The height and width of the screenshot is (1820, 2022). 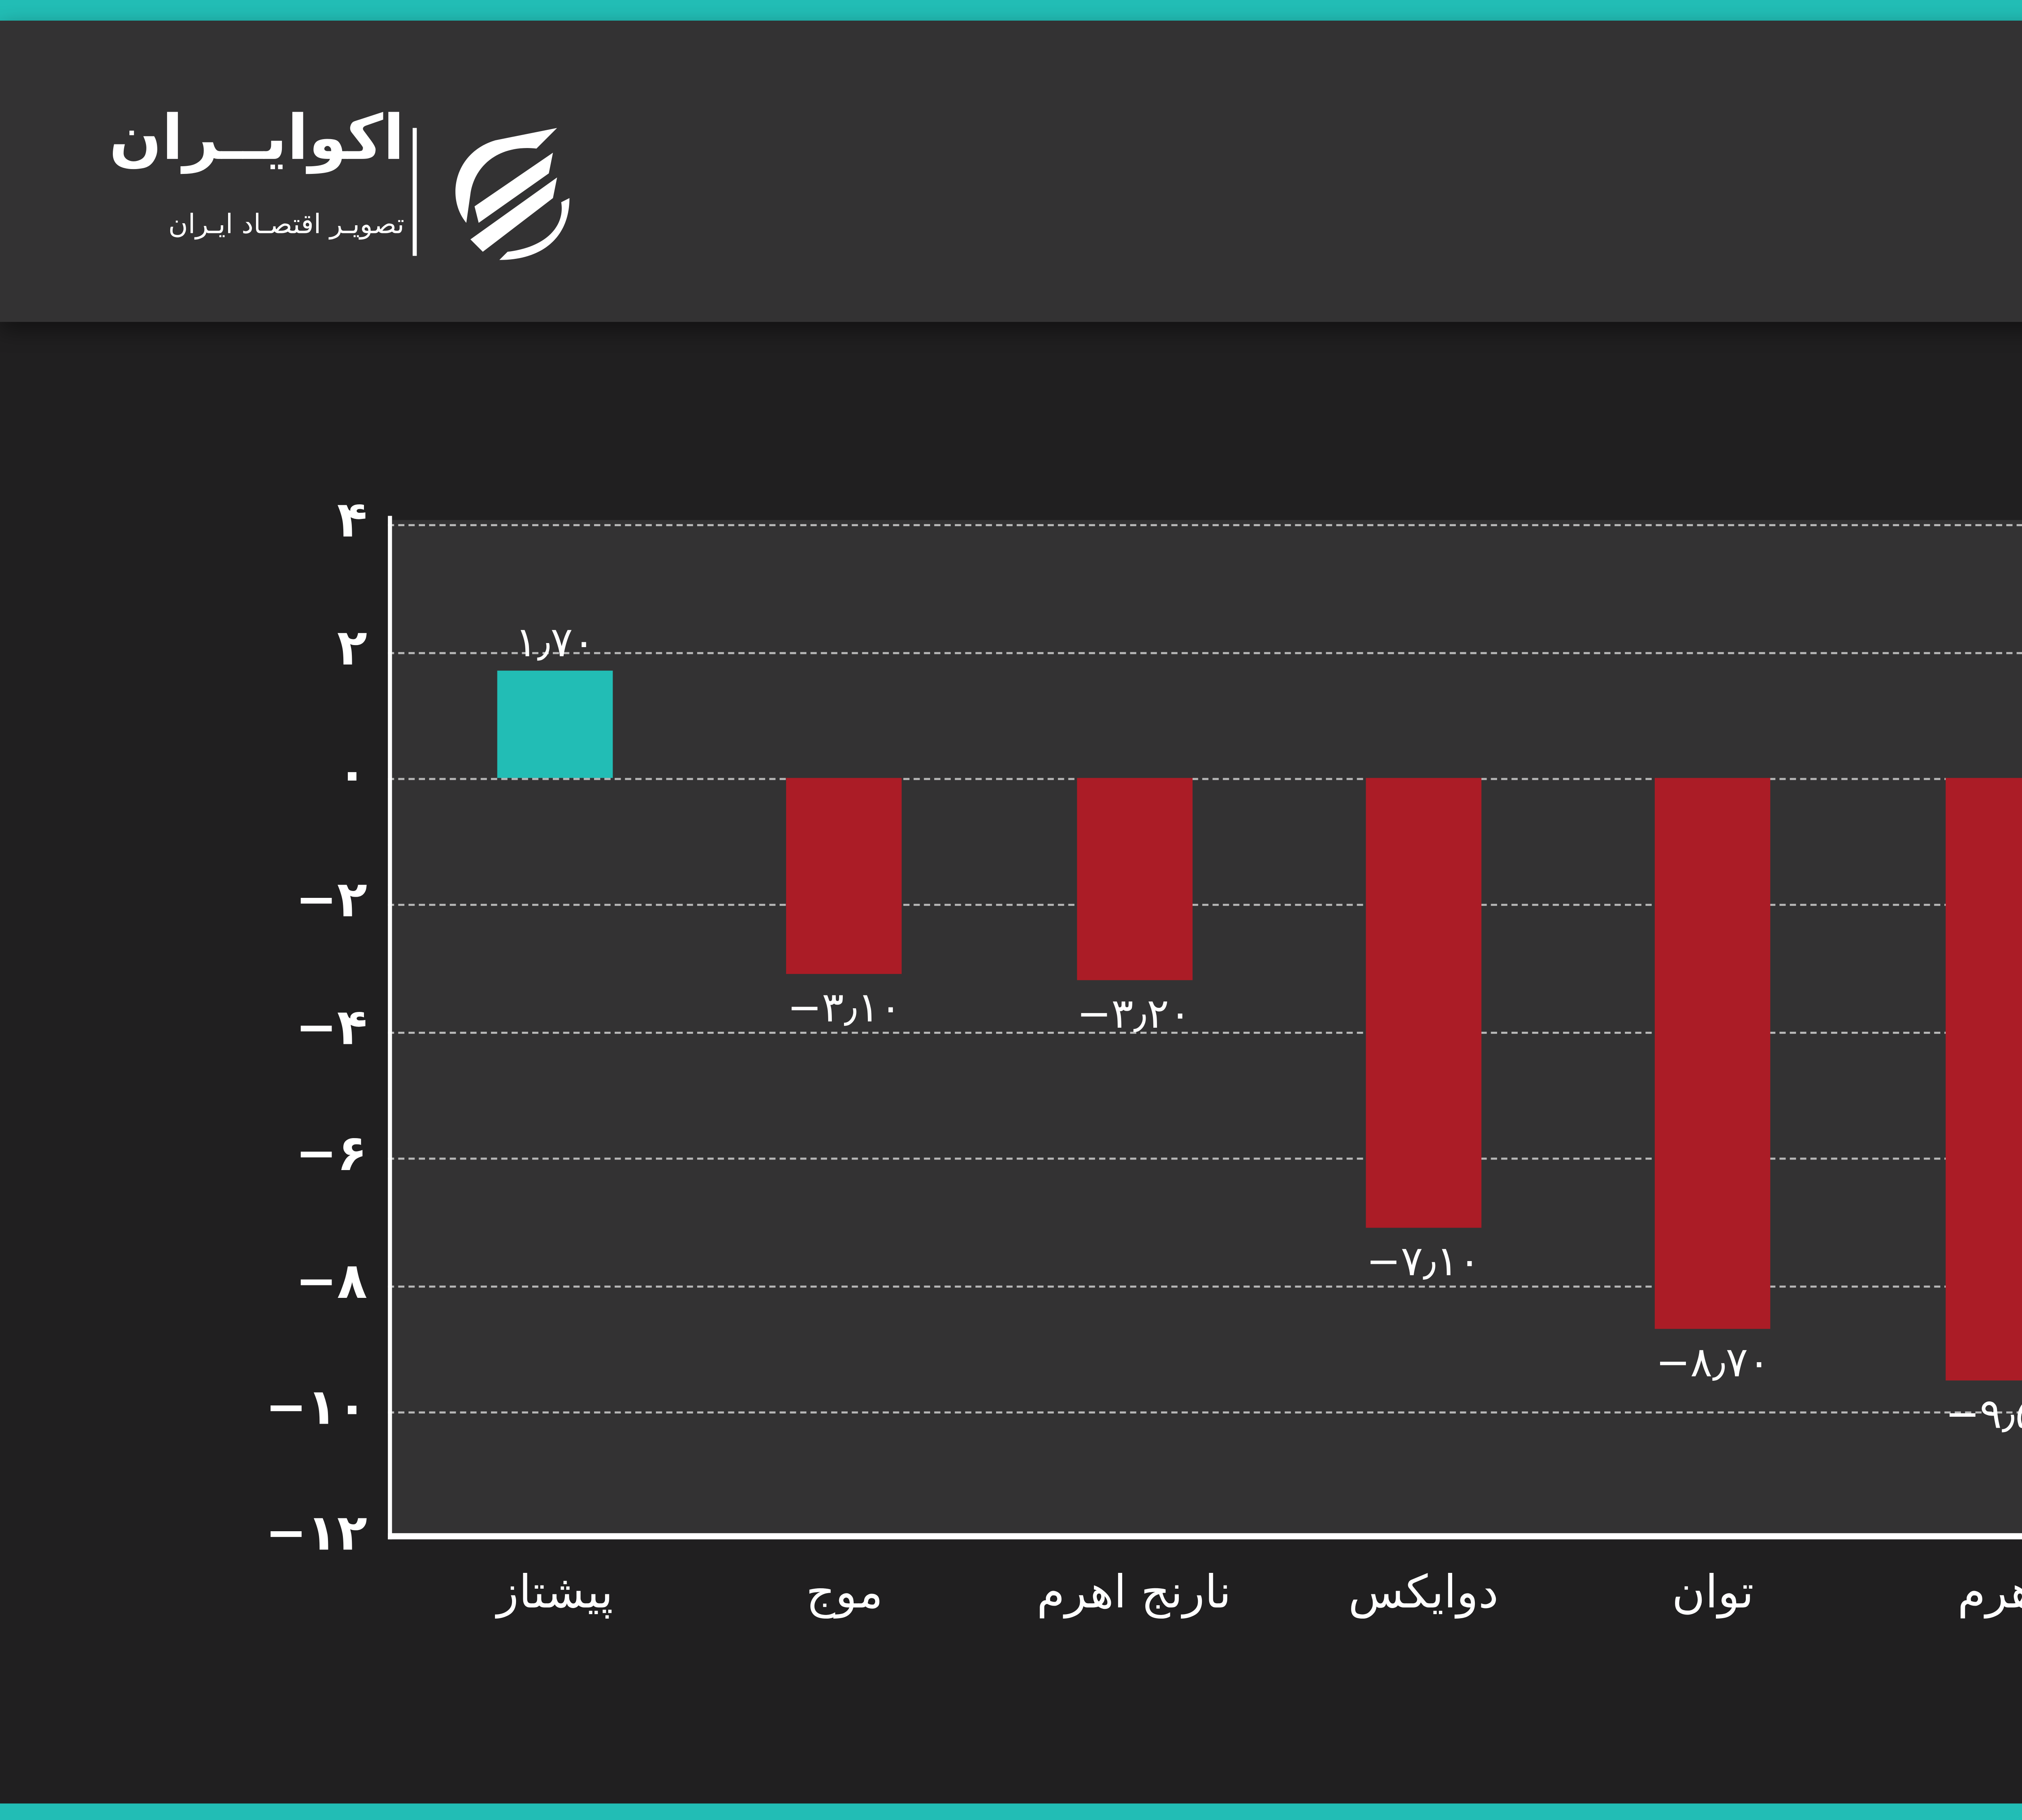 I want to click on y-tick-label: −۸, so click(x=331, y=1281).